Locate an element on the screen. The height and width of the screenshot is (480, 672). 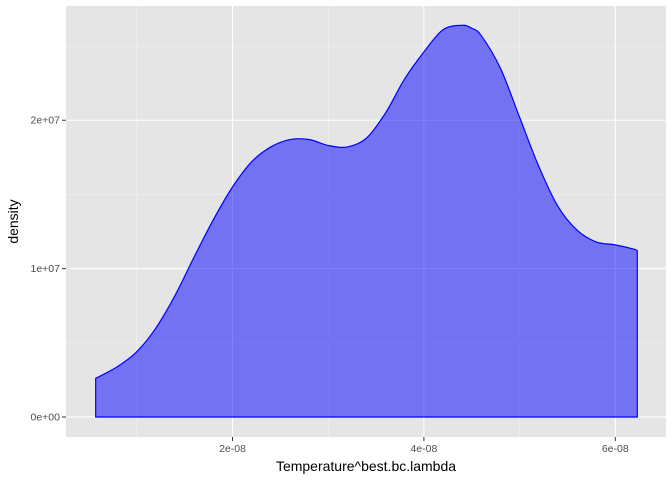
x-tick-label: 2e-08 is located at coordinates (232, 449).